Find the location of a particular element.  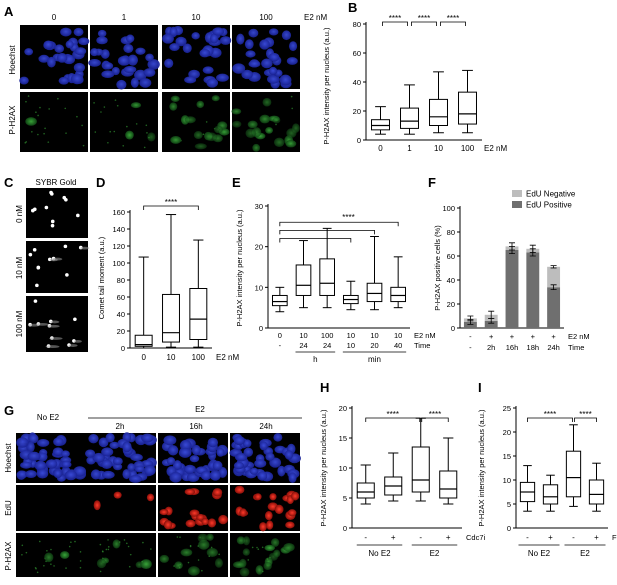

x-tick-label: 100 is located at coordinates (327, 335).